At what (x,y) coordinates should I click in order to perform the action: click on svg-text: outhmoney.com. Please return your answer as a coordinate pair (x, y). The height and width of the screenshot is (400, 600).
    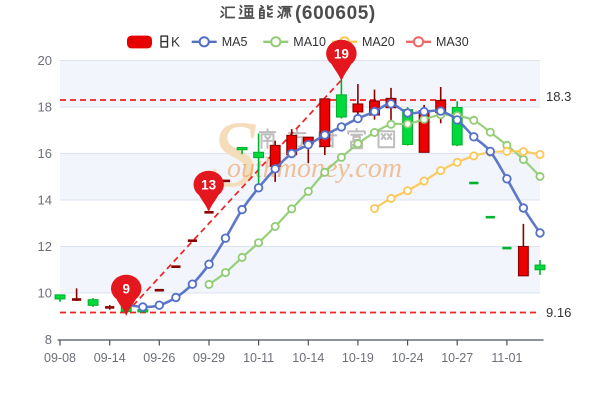
    Looking at the image, I should click on (314, 168).